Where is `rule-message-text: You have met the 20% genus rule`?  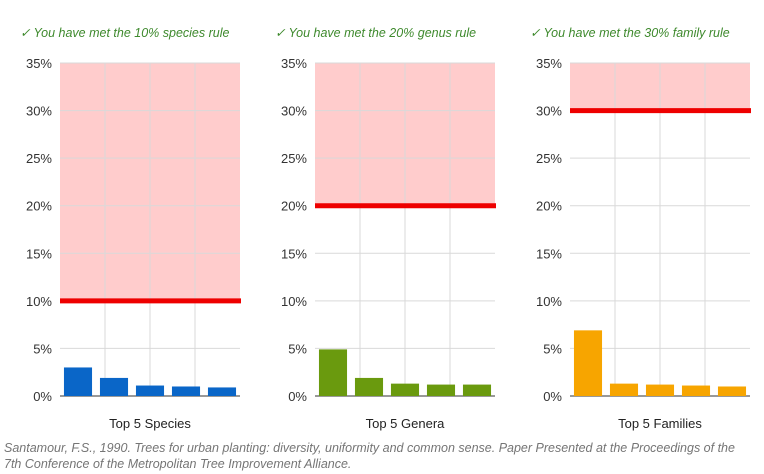
rule-message-text: You have met the 20% genus rule is located at coordinates (382, 33).